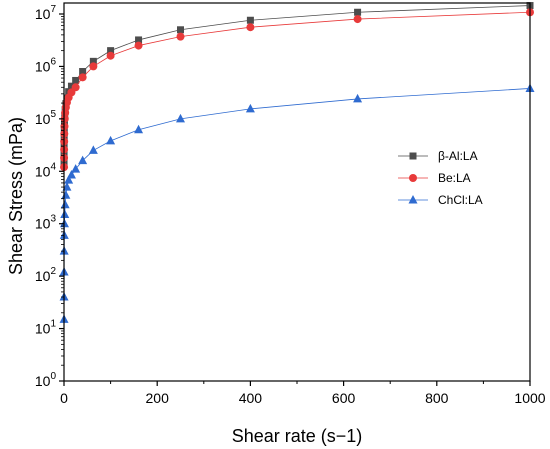  I want to click on x-tick-label: 600, so click(344, 398).